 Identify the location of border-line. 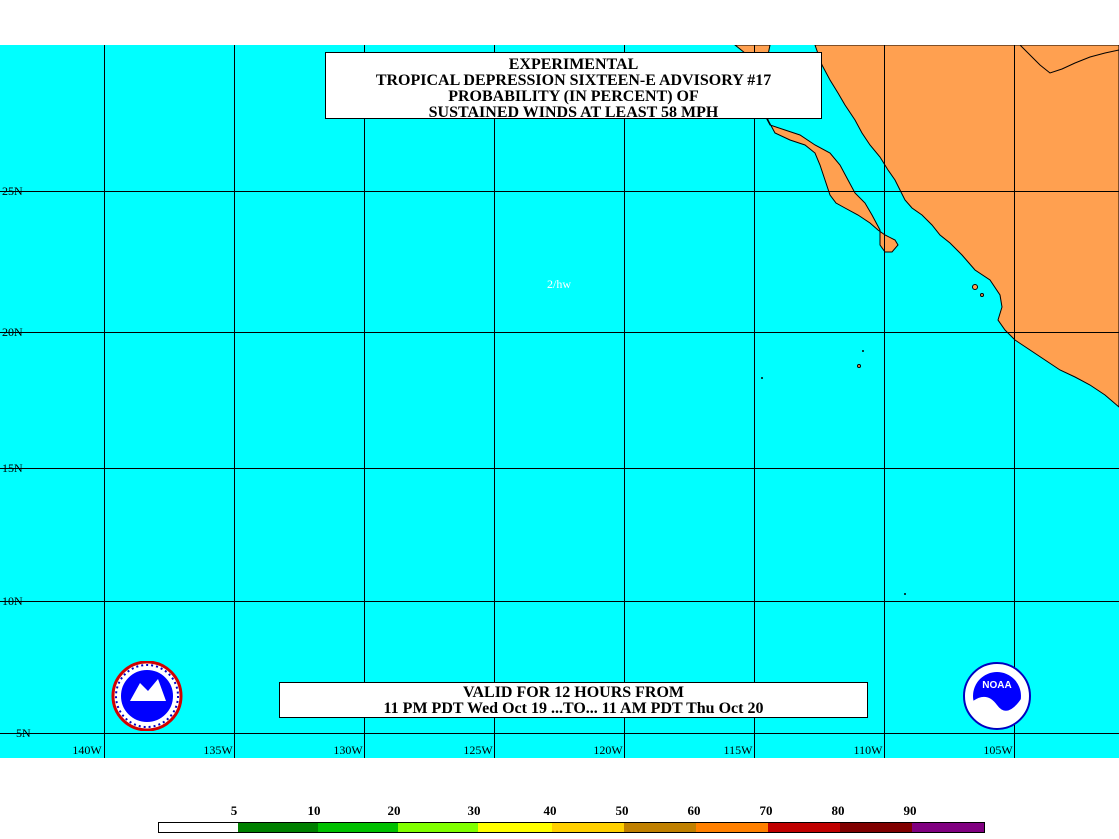
(1069, 59).